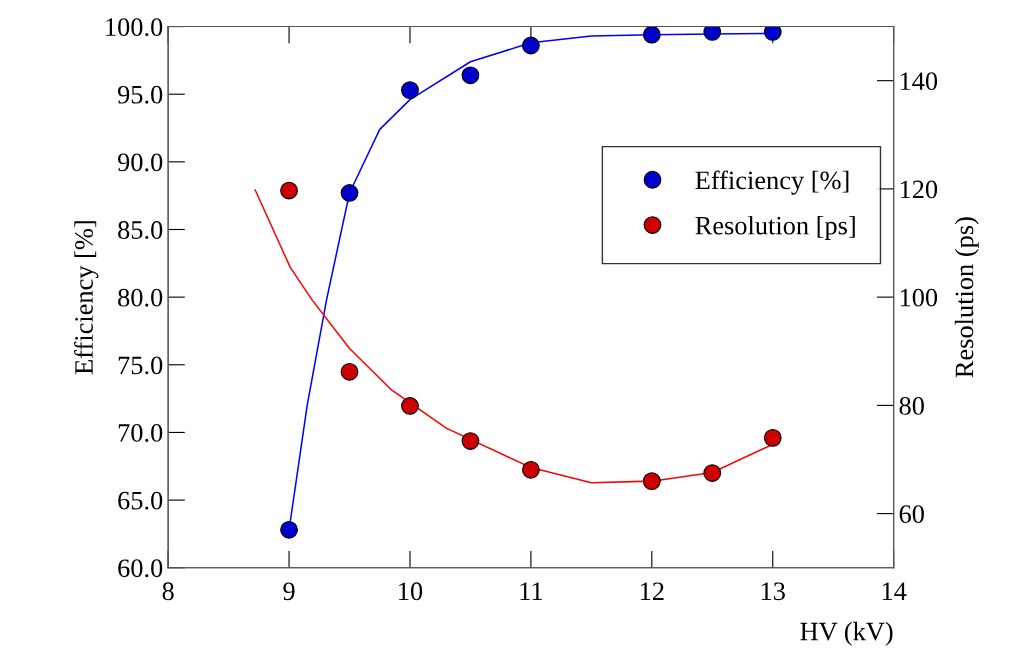  Describe the element at coordinates (966, 297) in the screenshot. I see `y2-axis-title: Resolution (ps)` at that location.